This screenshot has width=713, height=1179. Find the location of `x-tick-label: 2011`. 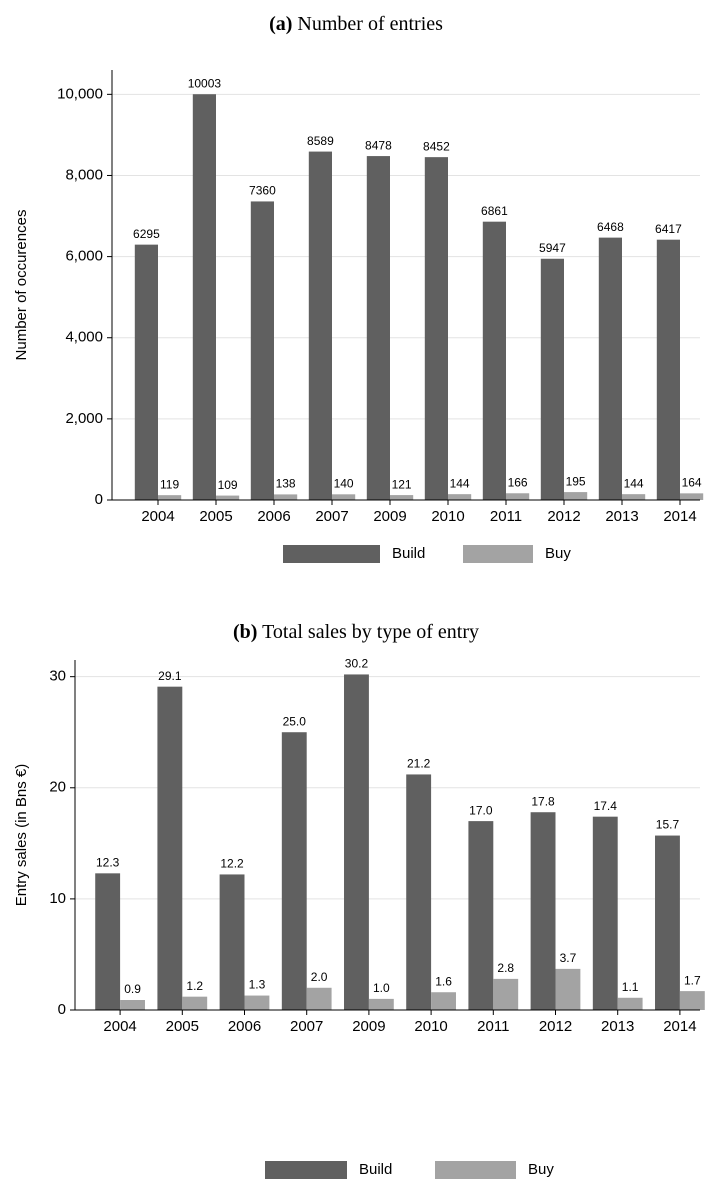

x-tick-label: 2011 is located at coordinates (493, 1026).